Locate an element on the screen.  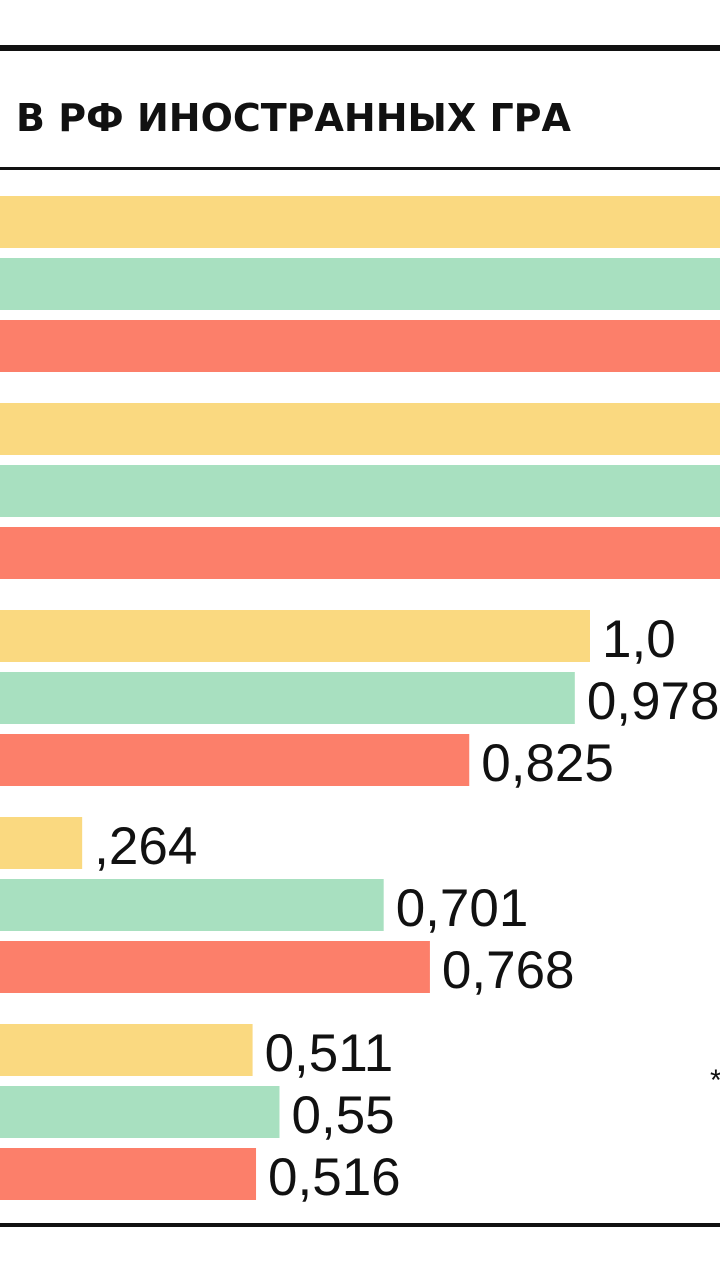
top-border is located at coordinates (360, 48).